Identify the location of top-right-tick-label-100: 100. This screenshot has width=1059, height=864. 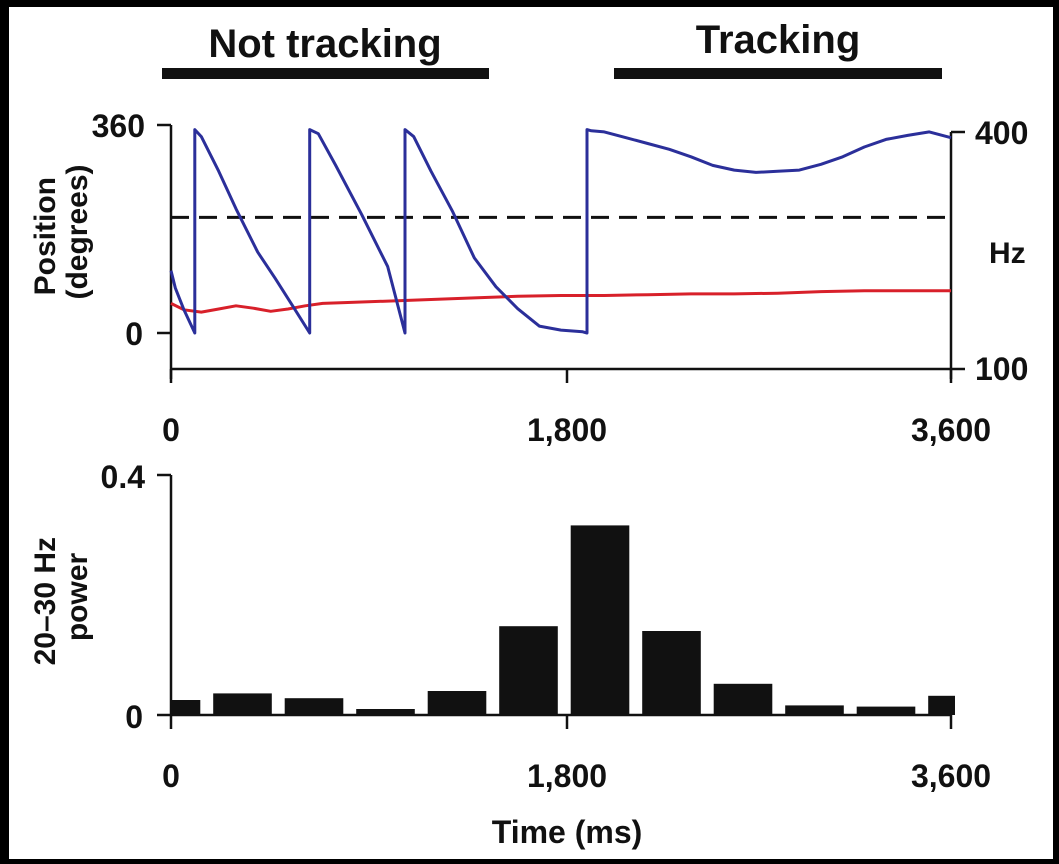
(1001, 369).